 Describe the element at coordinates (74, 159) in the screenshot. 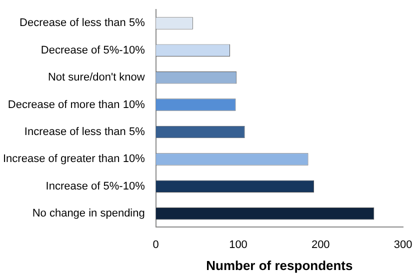

I see `y-tick-label: Increase of greater than 10%` at that location.